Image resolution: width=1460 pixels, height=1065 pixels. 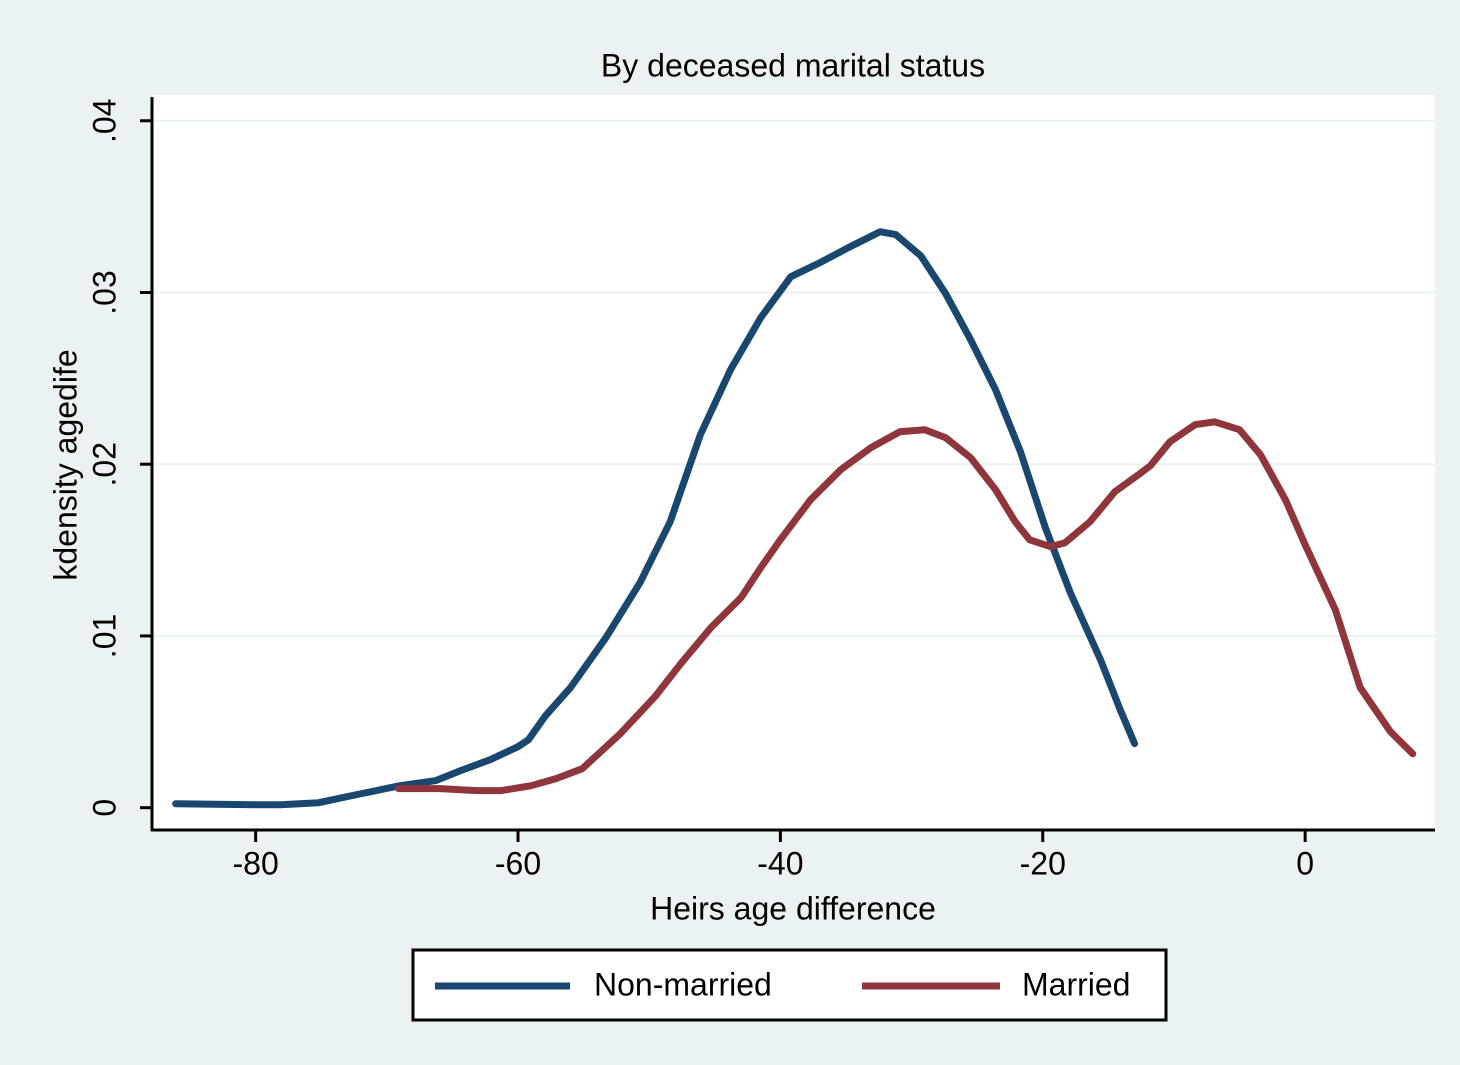 What do you see at coordinates (65, 464) in the screenshot?
I see `y-axis-title: kdensity agedife` at bounding box center [65, 464].